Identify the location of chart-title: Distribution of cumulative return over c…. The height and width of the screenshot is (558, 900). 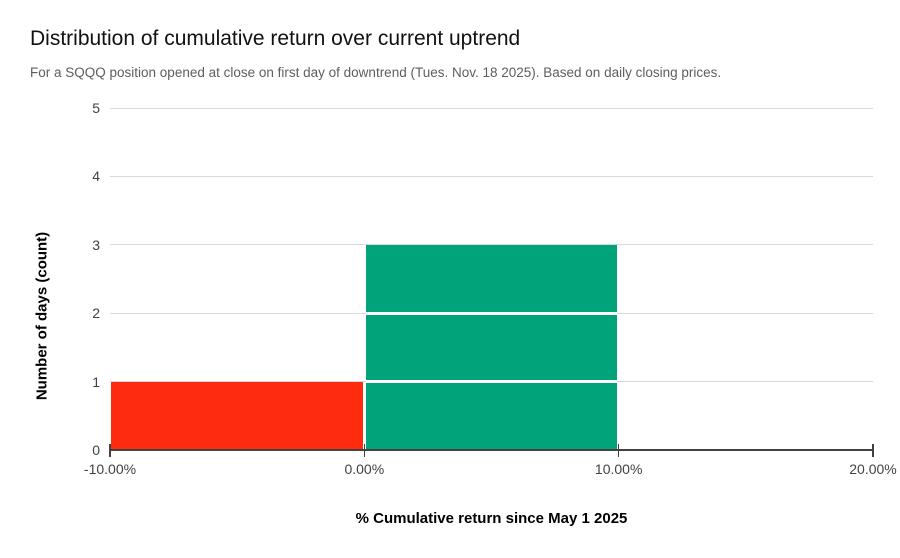
(275, 38).